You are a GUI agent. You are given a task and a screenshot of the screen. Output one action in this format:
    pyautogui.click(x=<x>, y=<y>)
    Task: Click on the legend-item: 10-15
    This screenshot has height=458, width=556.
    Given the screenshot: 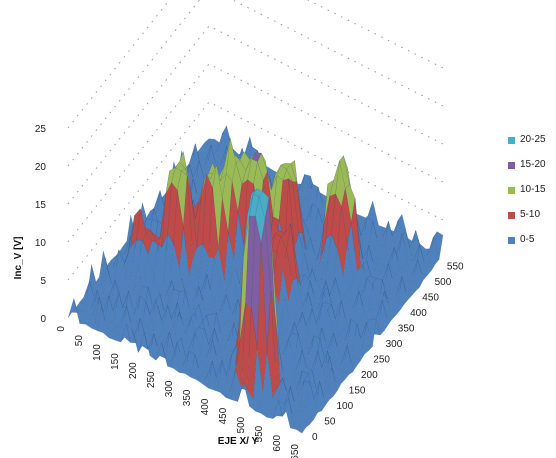 What is the action you would take?
    pyautogui.click(x=527, y=190)
    